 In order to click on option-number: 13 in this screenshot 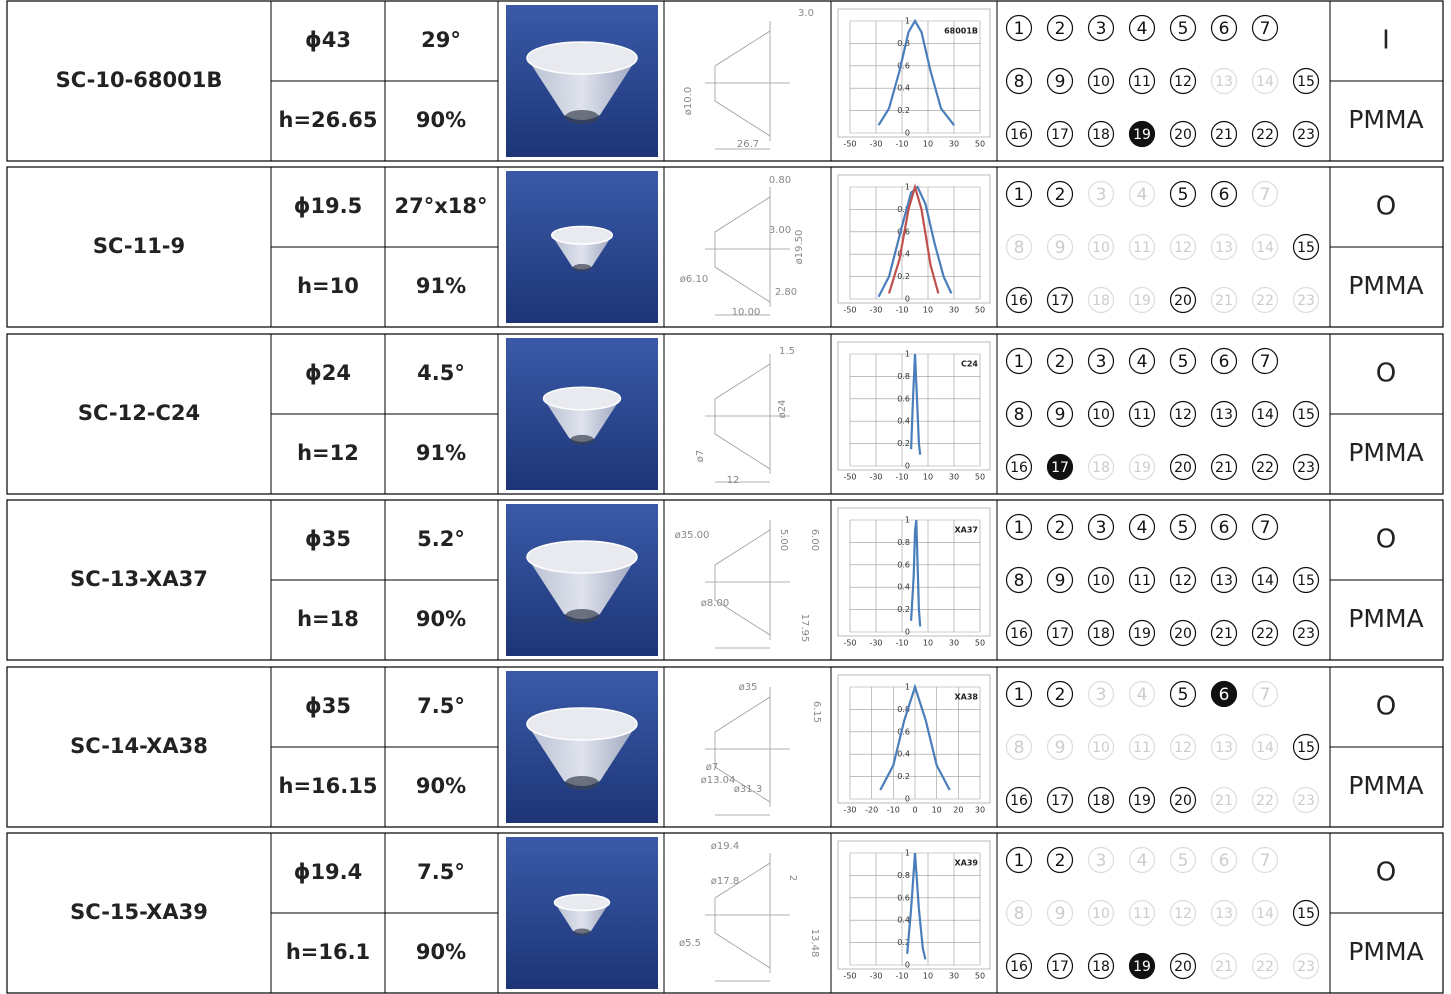, I will do `click(1224, 914)`.